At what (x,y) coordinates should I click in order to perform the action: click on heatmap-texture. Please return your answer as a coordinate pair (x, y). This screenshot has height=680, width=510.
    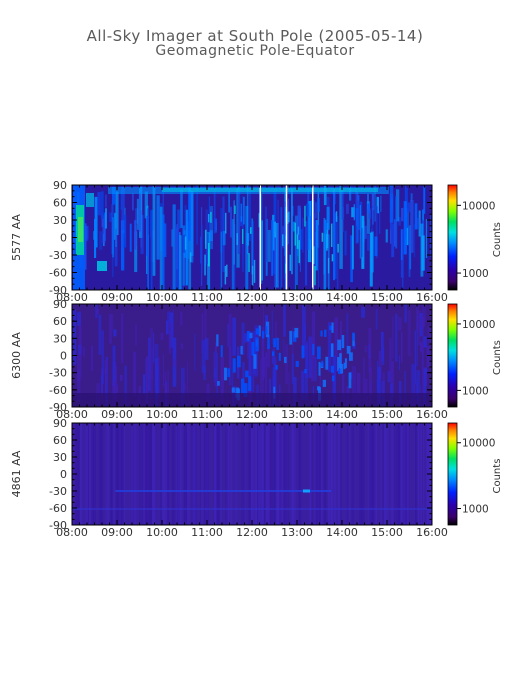
    Looking at the image, I should click on (252, 474).